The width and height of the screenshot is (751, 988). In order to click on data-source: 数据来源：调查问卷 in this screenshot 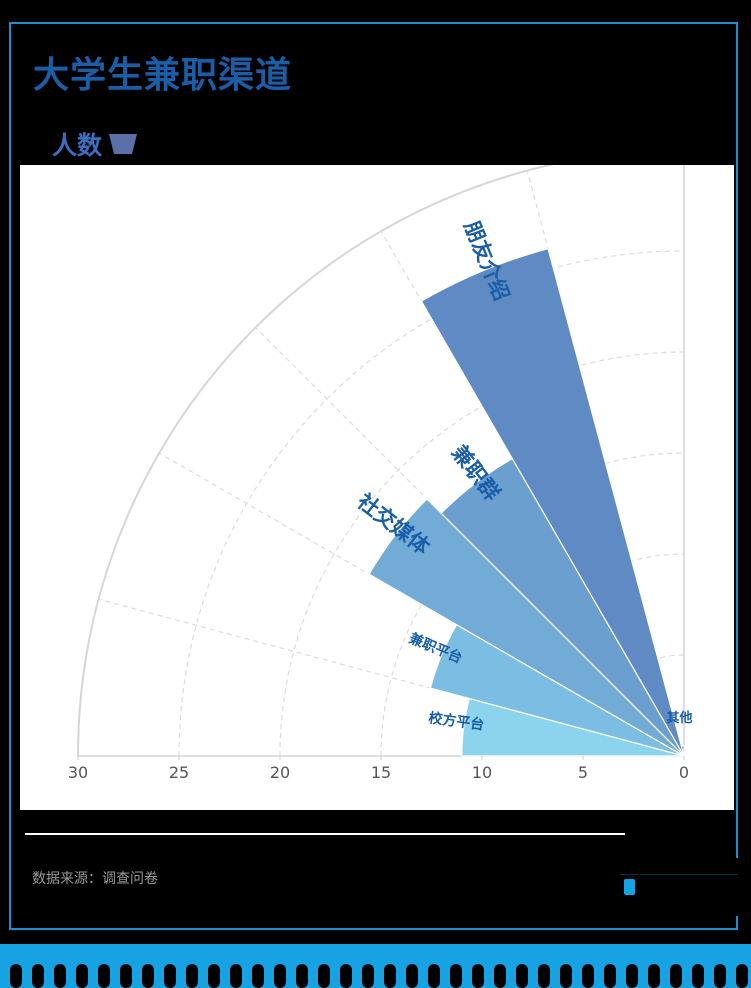, I will do `click(95, 879)`.